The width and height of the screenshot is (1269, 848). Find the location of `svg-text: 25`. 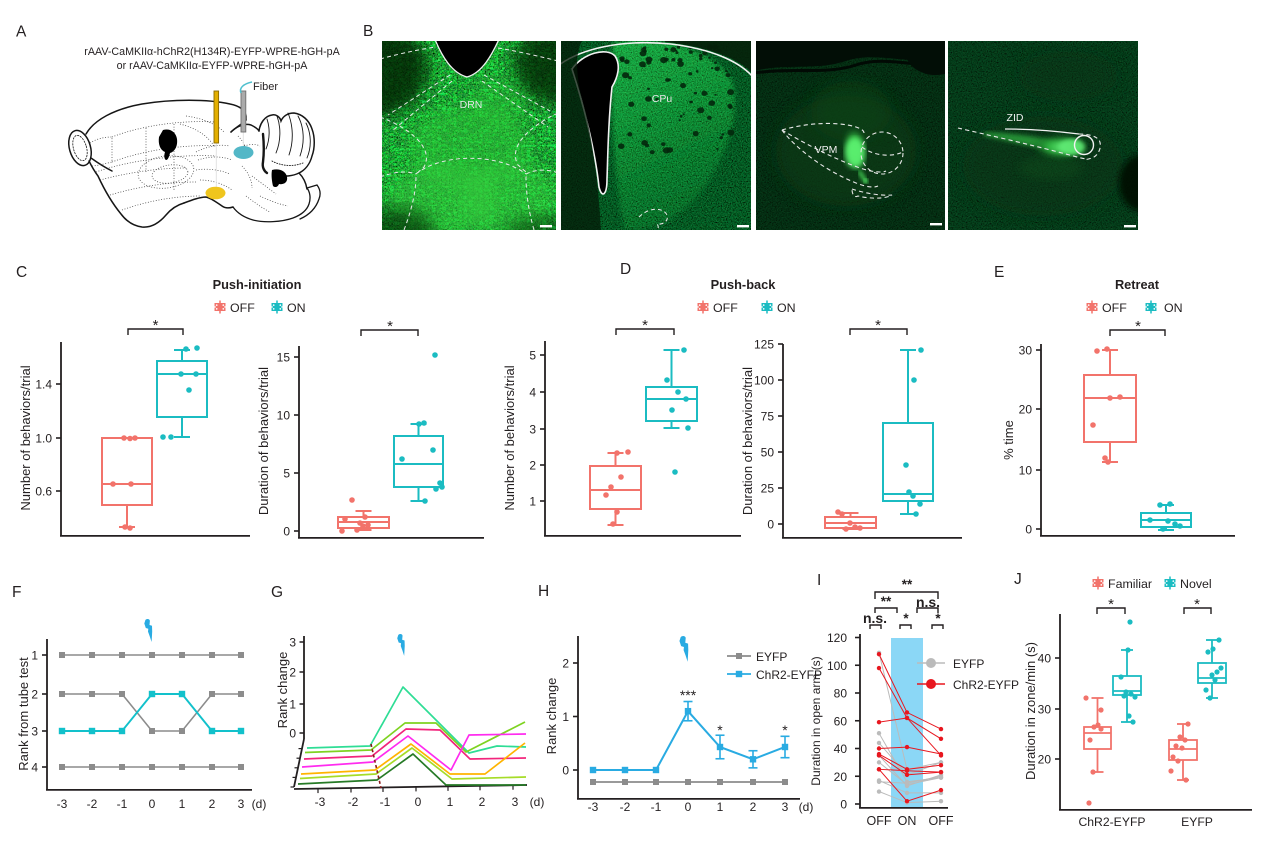

svg-text: 25 is located at coordinates (768, 489).